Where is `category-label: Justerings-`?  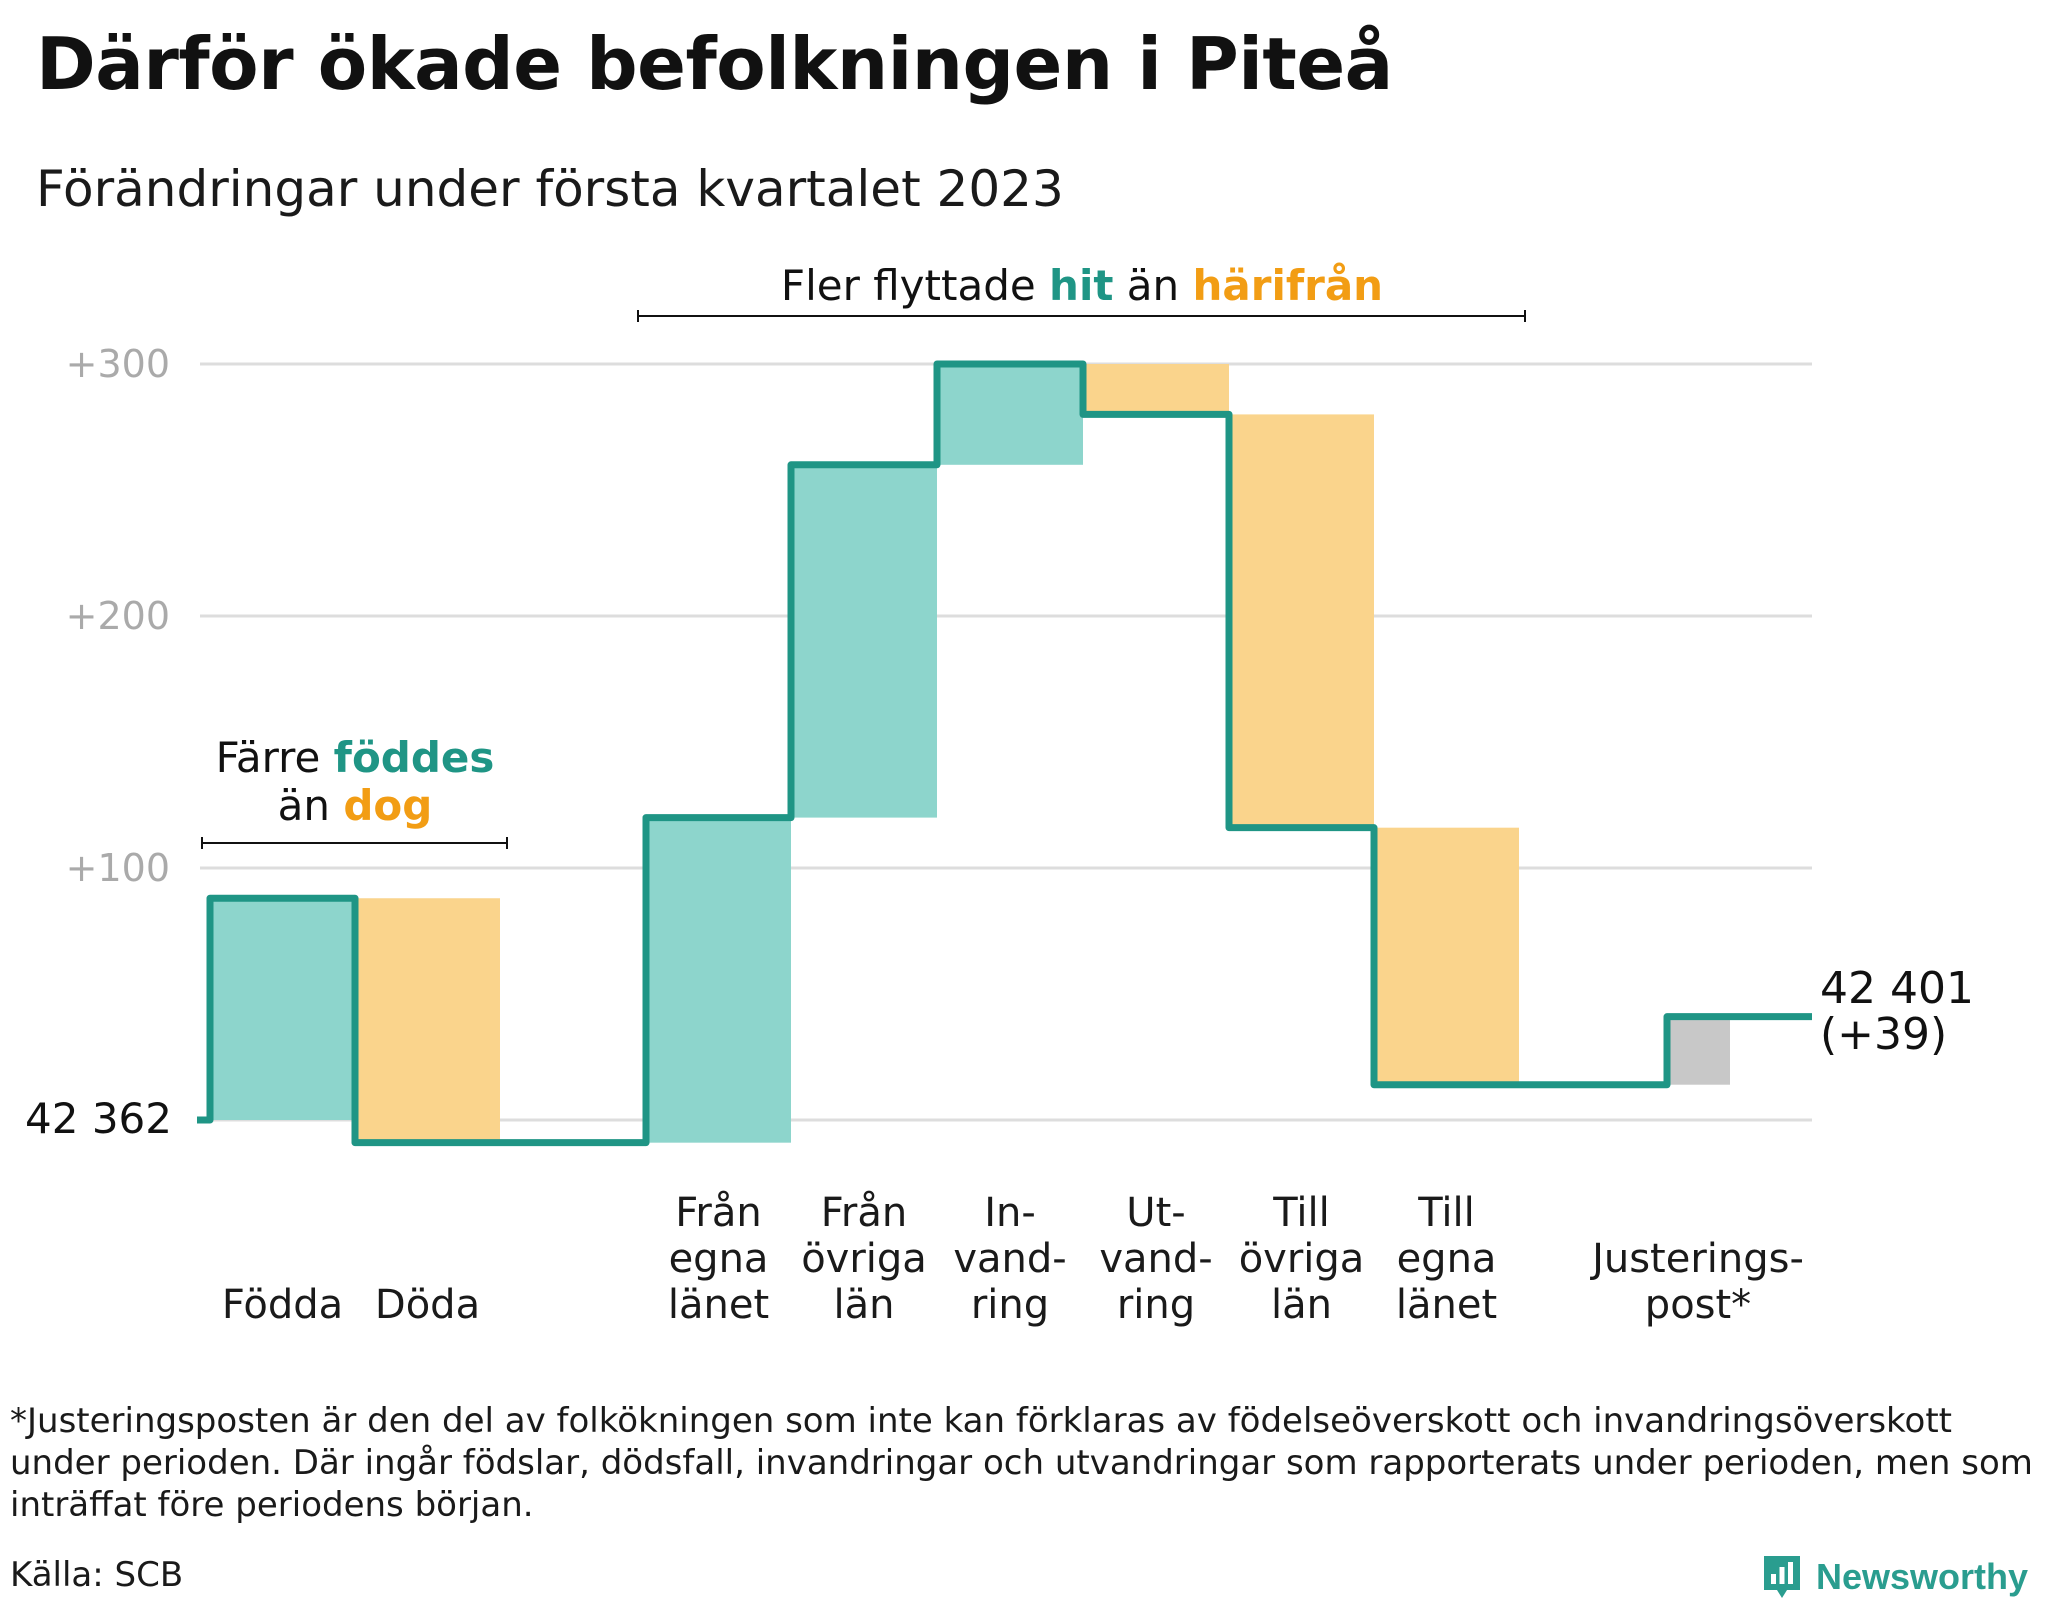 category-label: Justerings- is located at coordinates (1696, 1259).